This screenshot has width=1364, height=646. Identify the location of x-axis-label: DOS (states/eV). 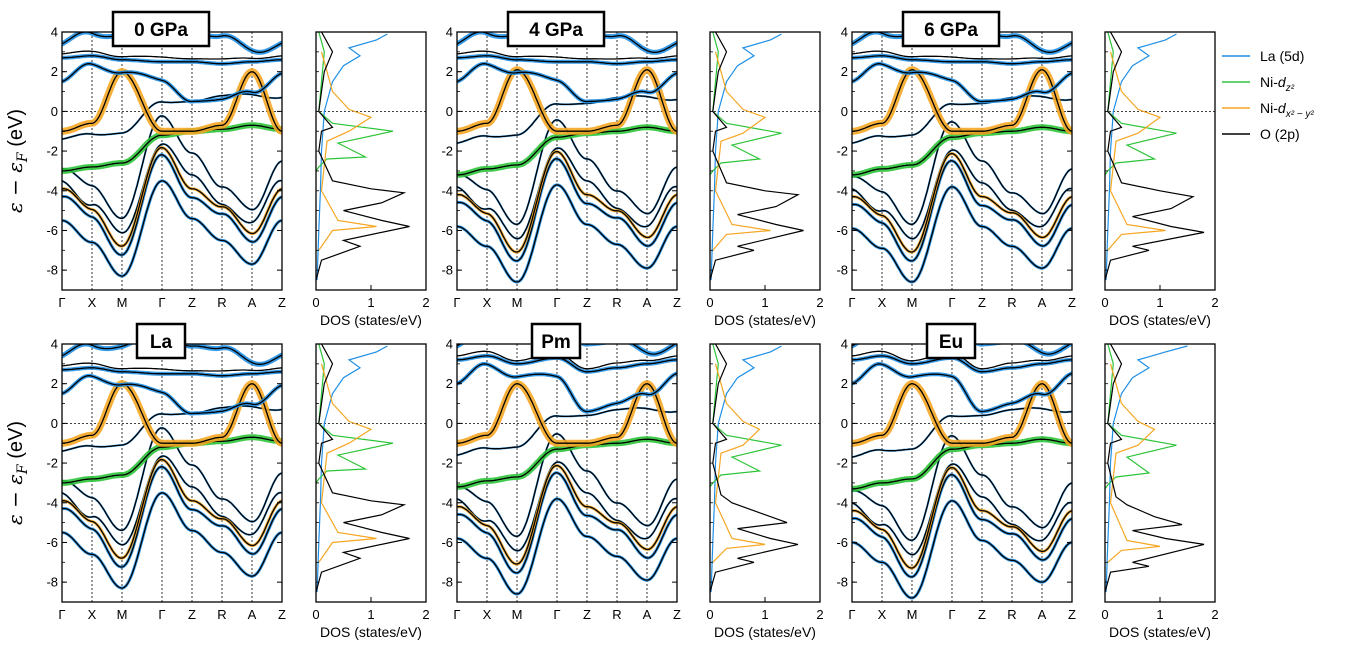
(1160, 320).